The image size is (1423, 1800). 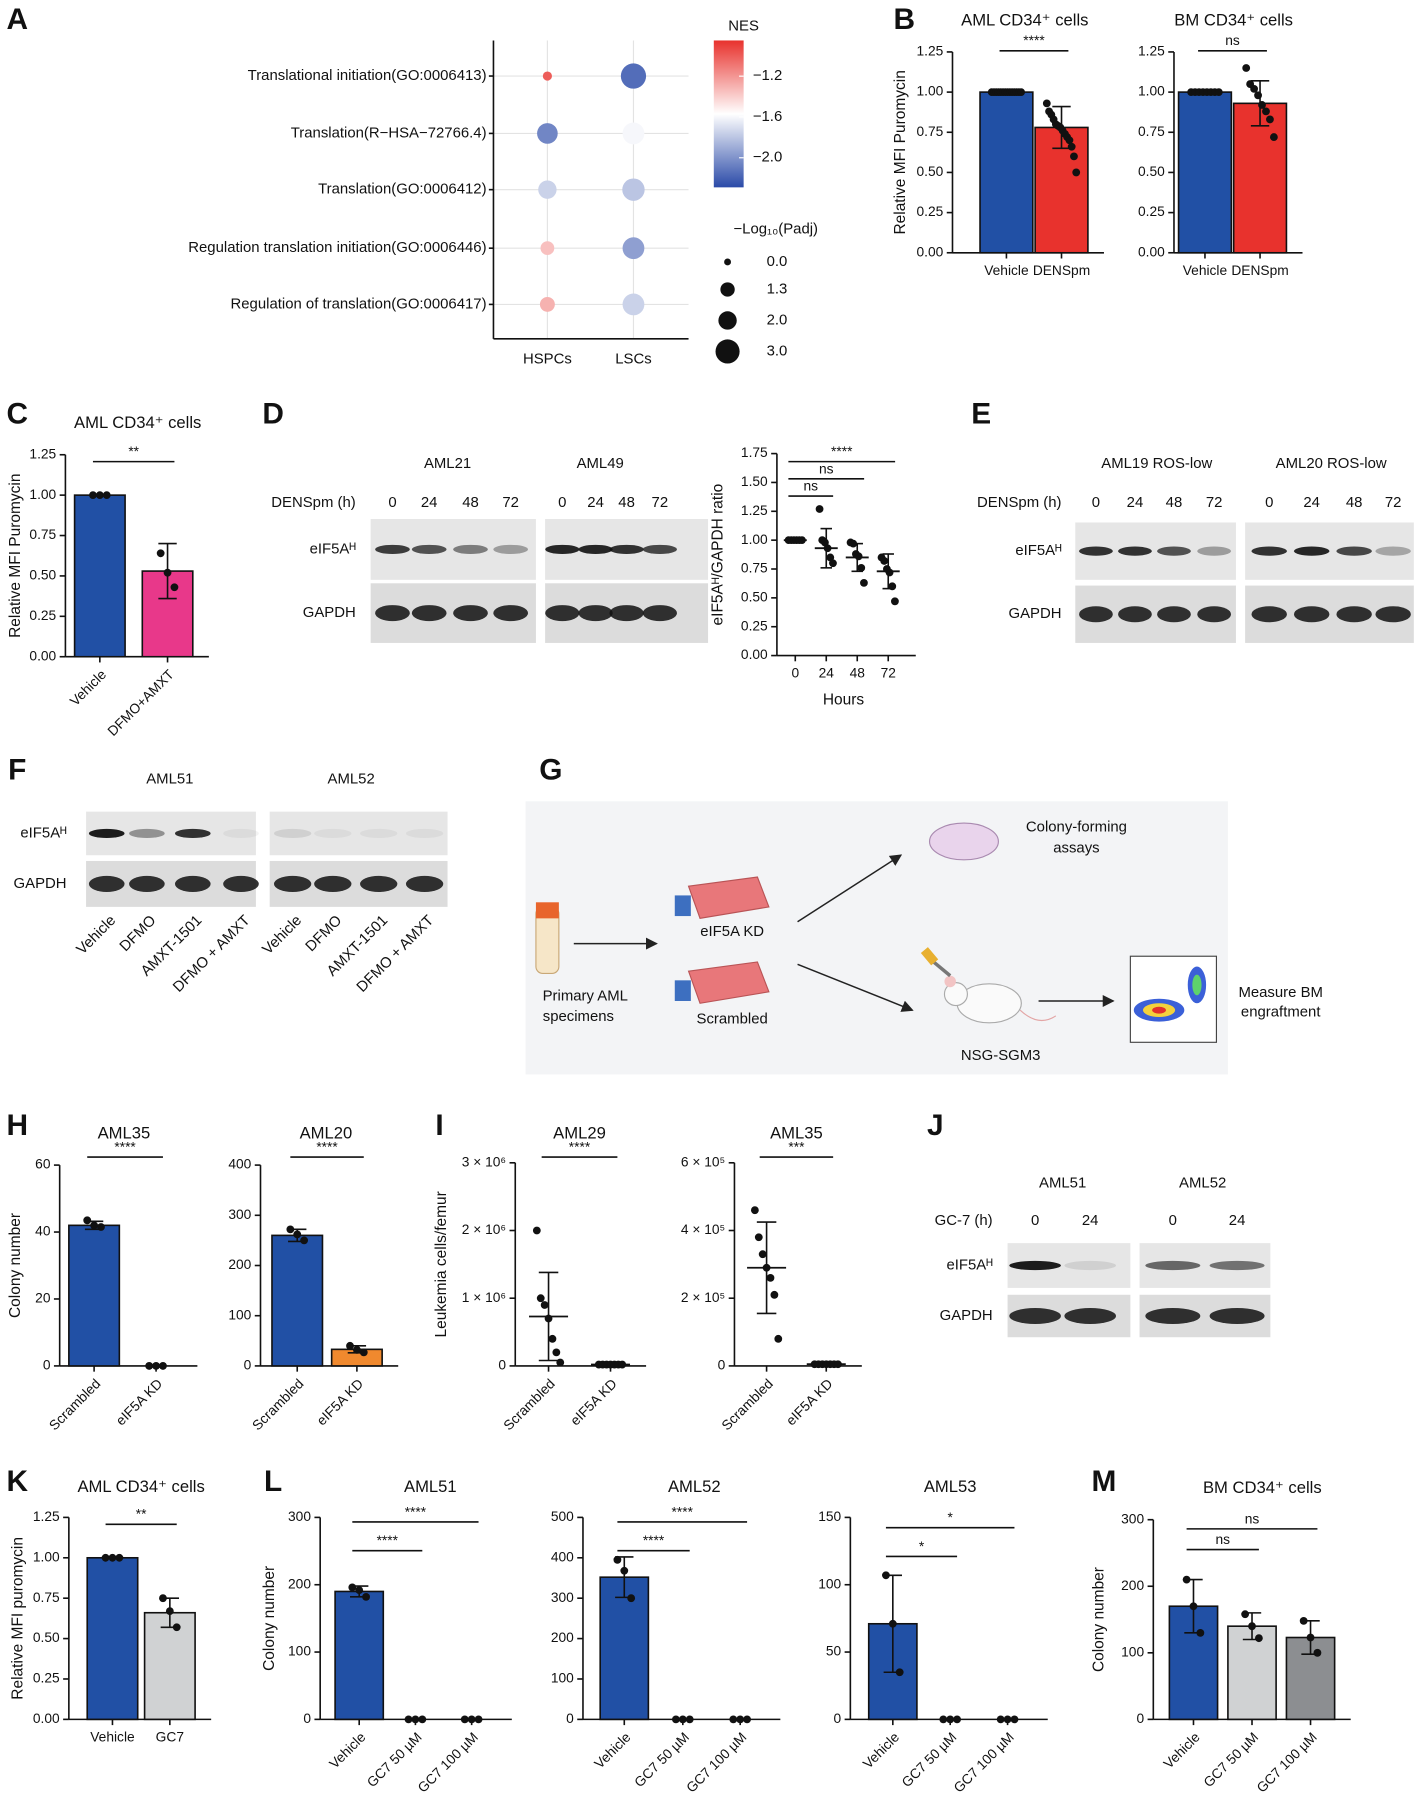 What do you see at coordinates (40, 884) in the screenshot?
I see `blot-row-label: GAPDH` at bounding box center [40, 884].